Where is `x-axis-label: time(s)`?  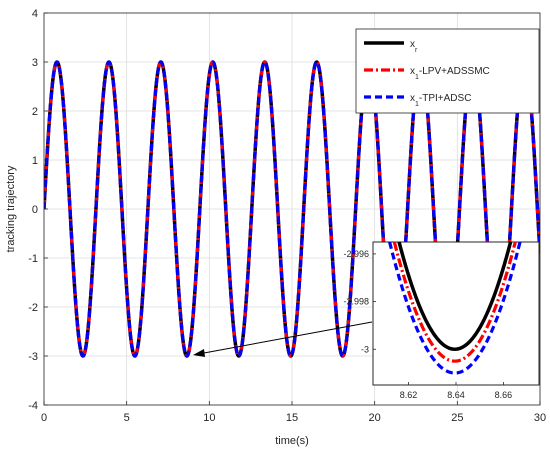 x-axis-label: time(s) is located at coordinates (292, 441).